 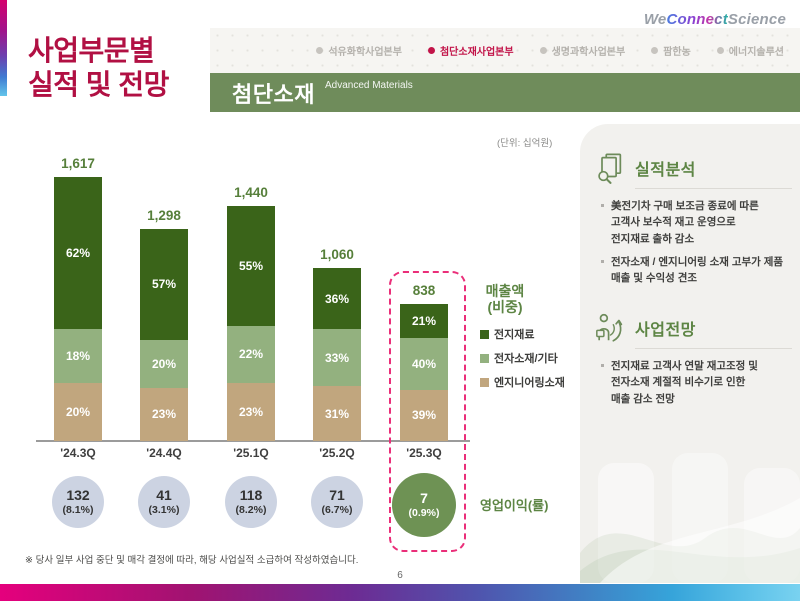 What do you see at coordinates (756, 19) in the screenshot?
I see `logo-science: Science` at bounding box center [756, 19].